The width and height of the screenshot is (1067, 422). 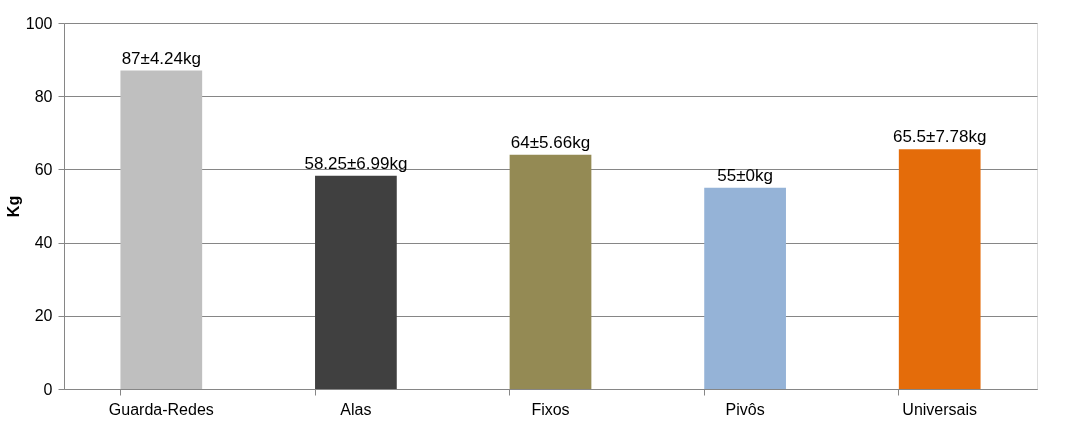 What do you see at coordinates (43, 316) in the screenshot?
I see `y-tick-label: 20` at bounding box center [43, 316].